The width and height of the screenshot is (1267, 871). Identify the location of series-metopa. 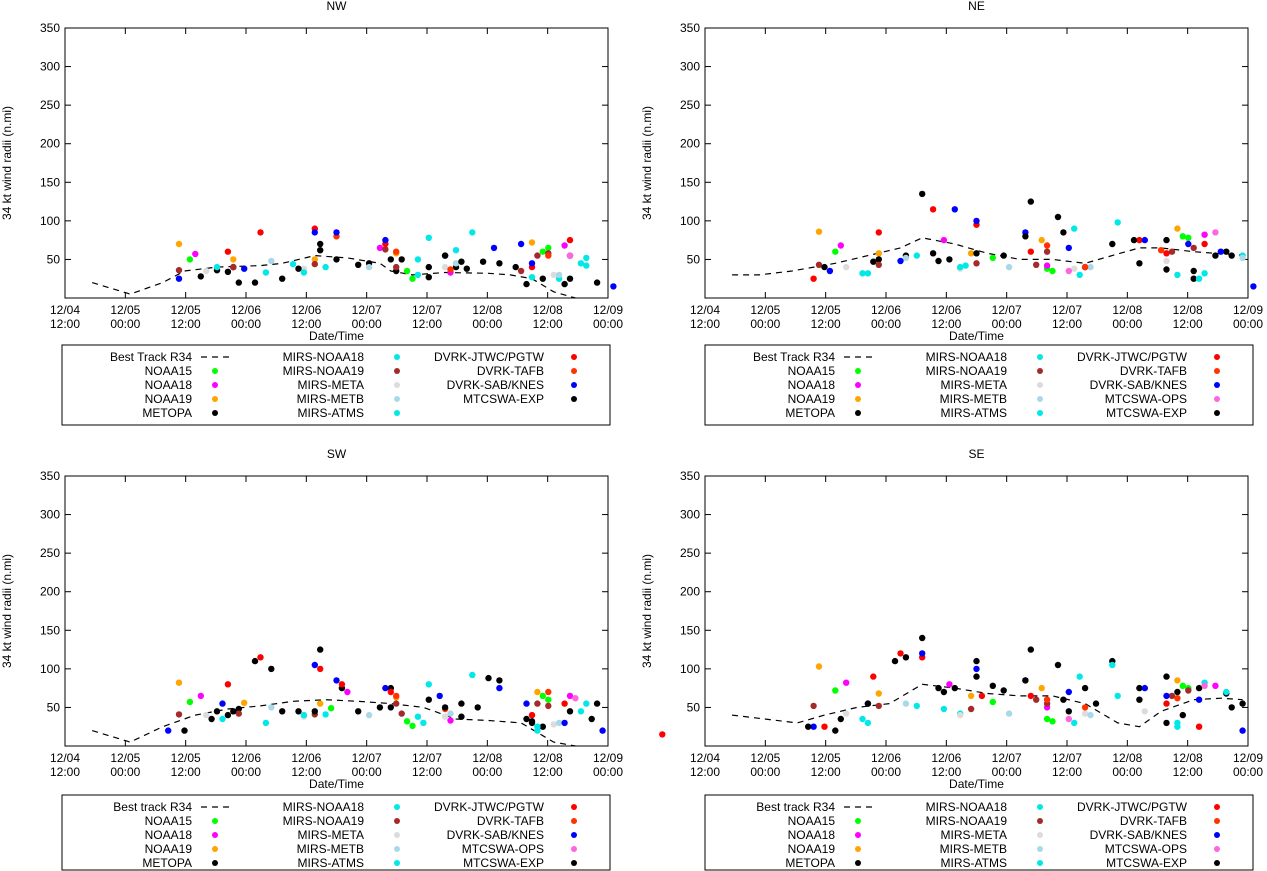
(1039, 690).